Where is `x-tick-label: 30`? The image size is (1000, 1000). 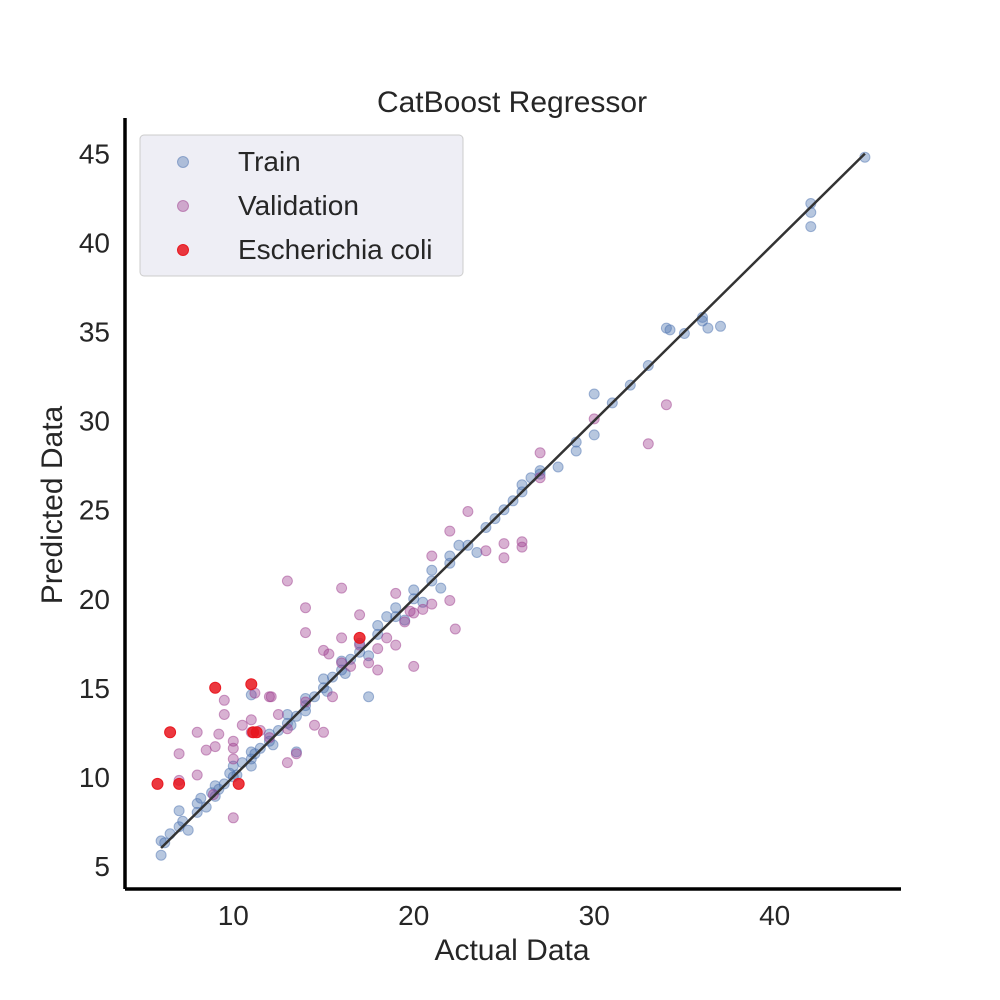 x-tick-label: 30 is located at coordinates (594, 915).